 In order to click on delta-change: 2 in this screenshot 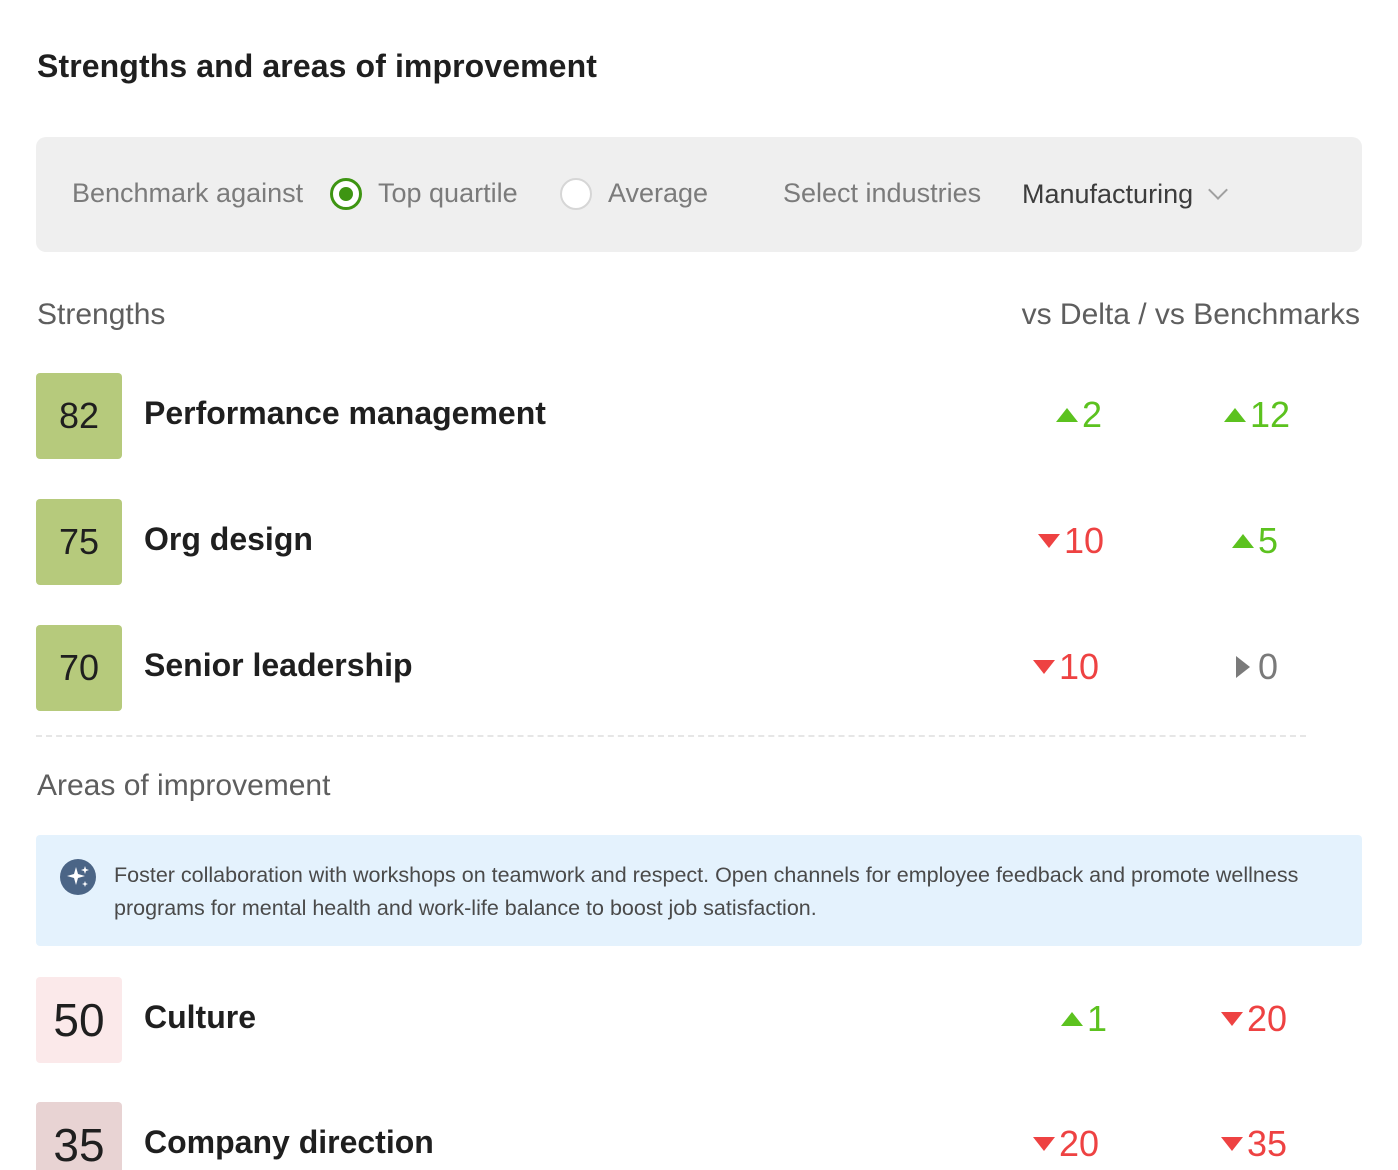, I will do `click(1079, 415)`.